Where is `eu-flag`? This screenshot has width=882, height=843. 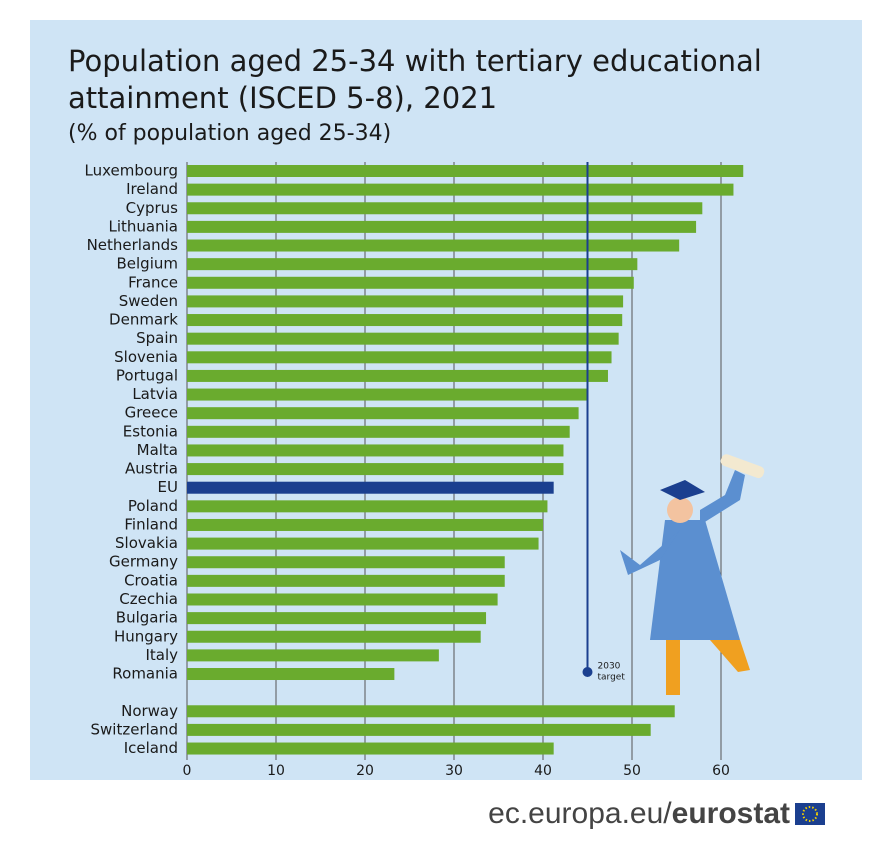 eu-flag is located at coordinates (810, 814).